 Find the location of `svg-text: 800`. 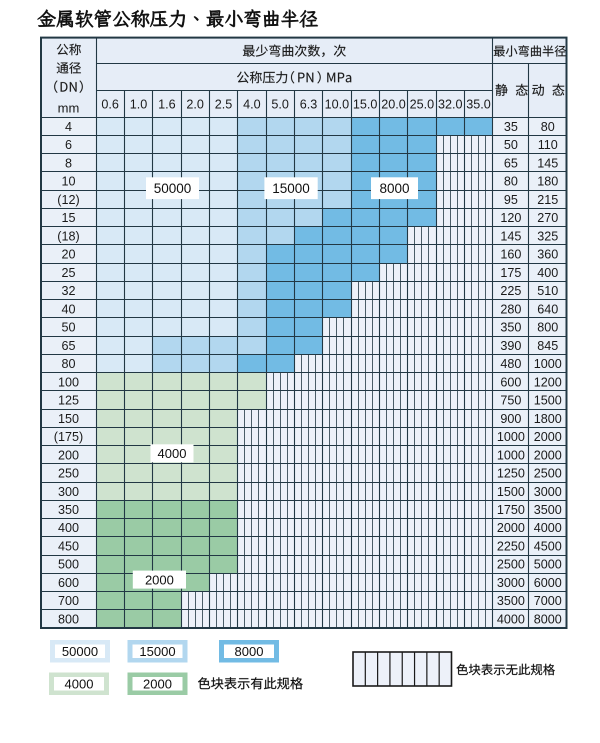

svg-text: 800 is located at coordinates (68, 619).